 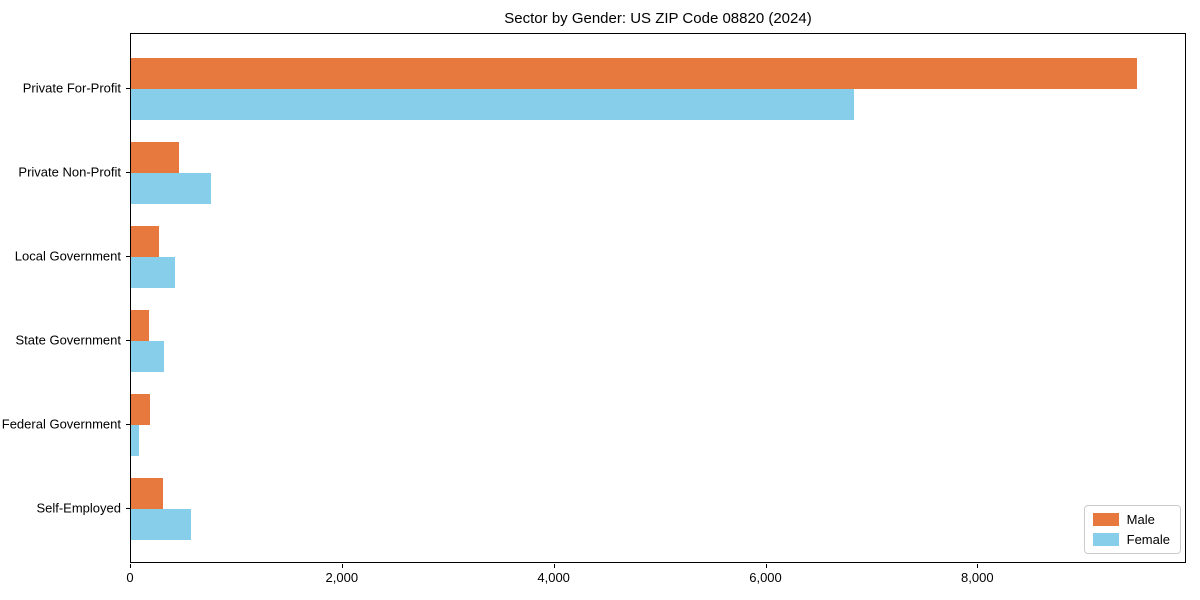 What do you see at coordinates (977, 577) in the screenshot?
I see `x-axis-tick-label: 8,000` at bounding box center [977, 577].